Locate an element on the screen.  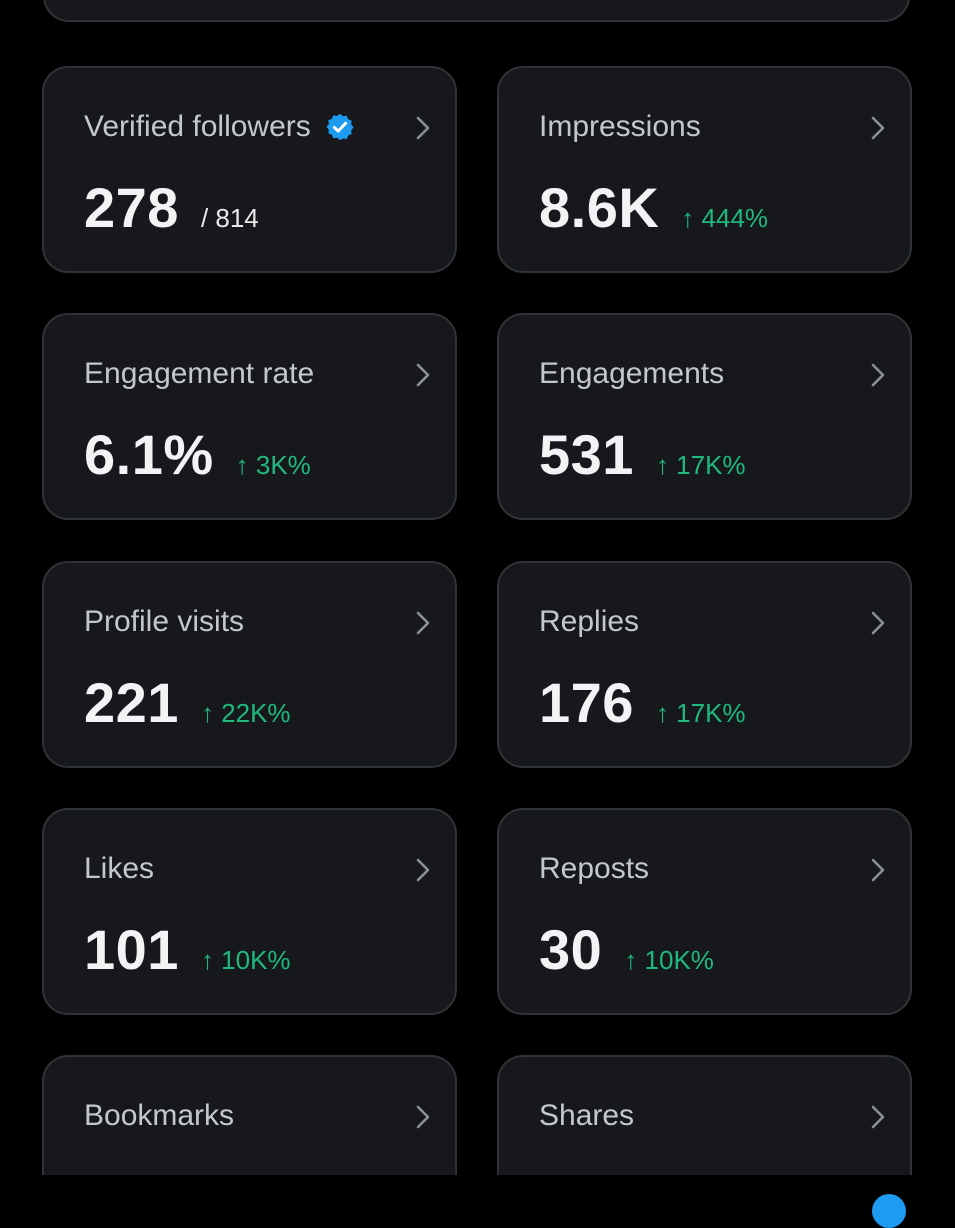
metric-label: Likes is located at coordinates (119, 868).